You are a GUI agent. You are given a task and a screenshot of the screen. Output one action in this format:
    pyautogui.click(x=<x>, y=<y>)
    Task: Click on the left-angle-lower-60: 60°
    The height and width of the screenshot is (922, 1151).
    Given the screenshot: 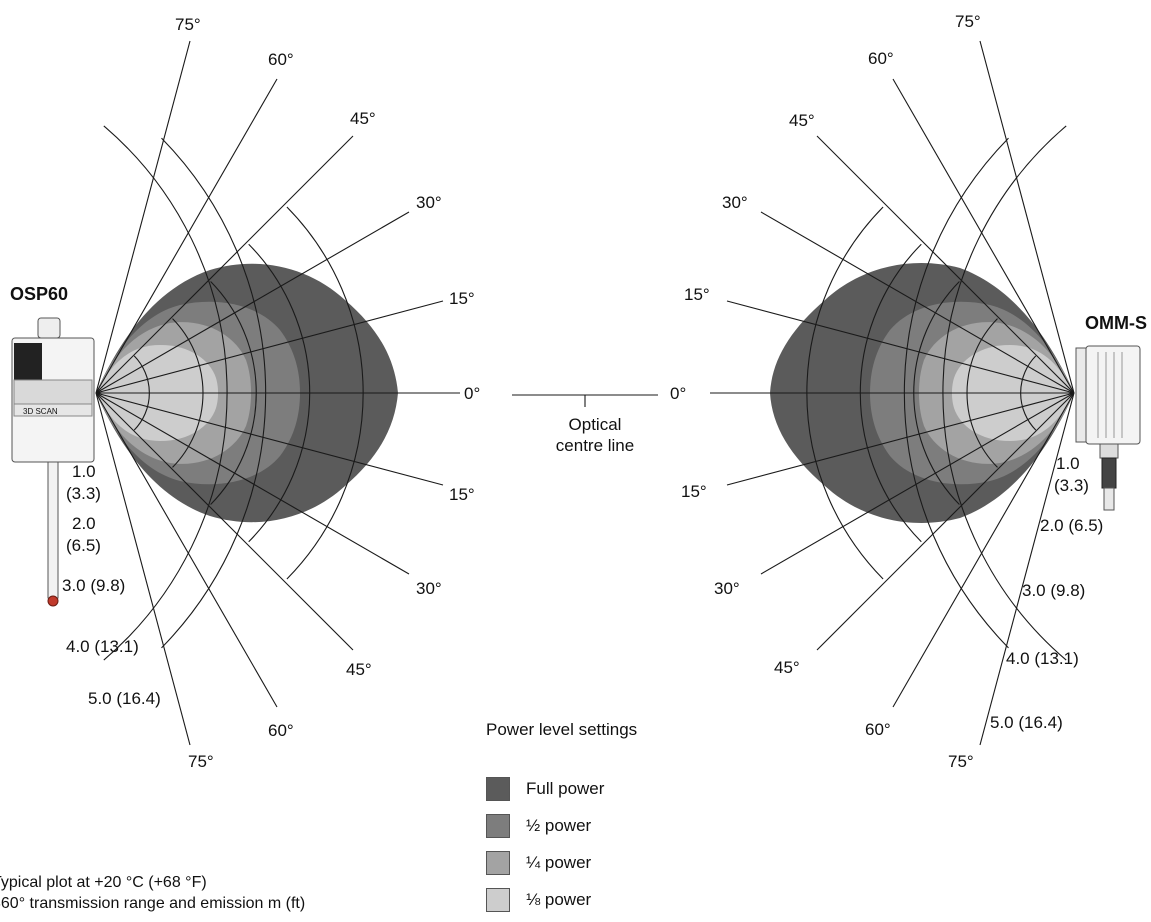 What is the action you would take?
    pyautogui.click(x=281, y=730)
    